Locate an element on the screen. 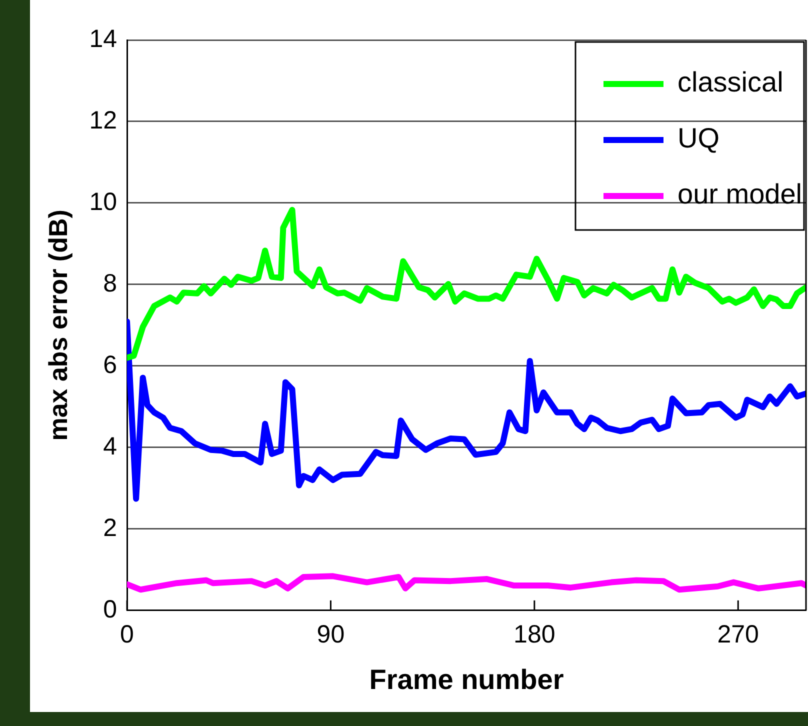 The image size is (808, 726). x-axis-title: Frame number is located at coordinates (466, 679).